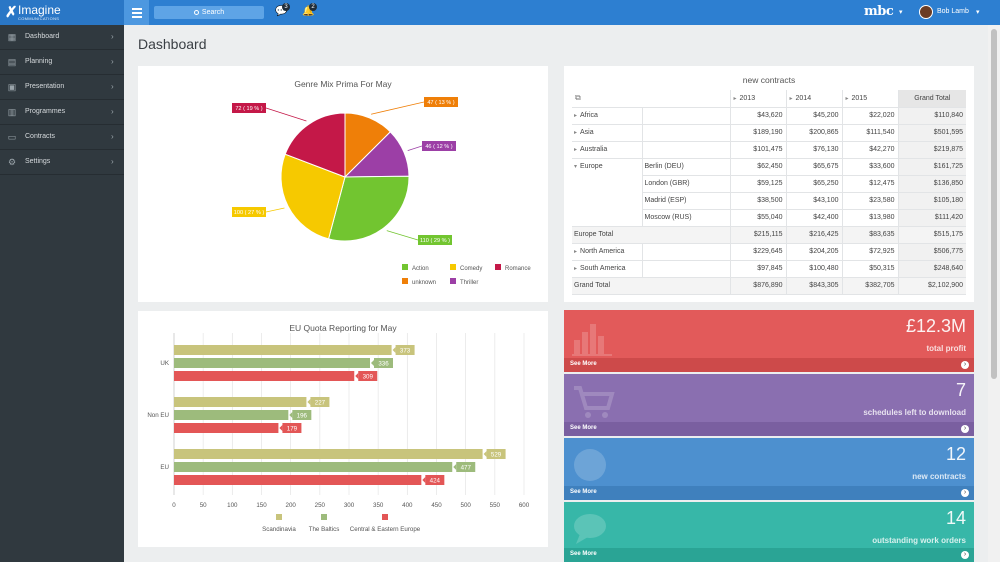 The image size is (1000, 562). I want to click on legend-label: The Baltics, so click(324, 529).